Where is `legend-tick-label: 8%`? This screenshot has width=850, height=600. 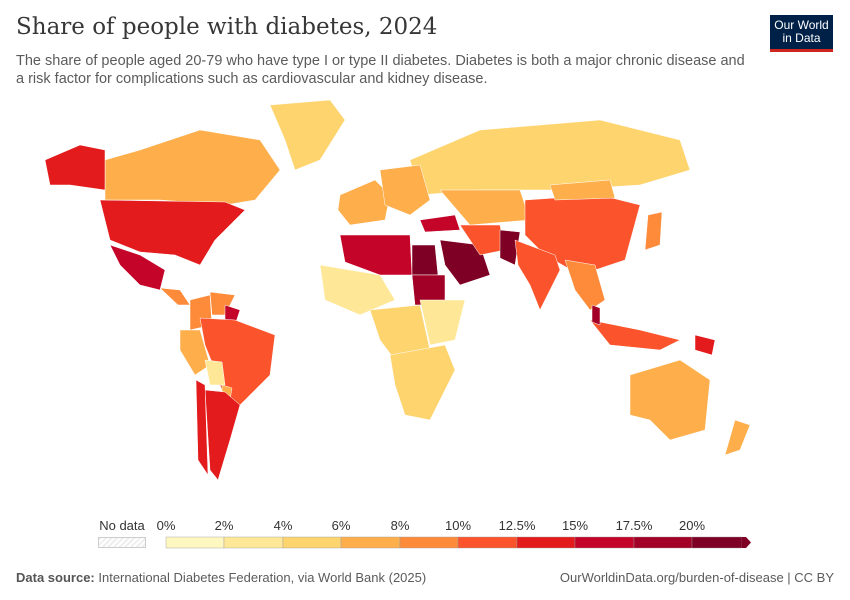
legend-tick-label: 8% is located at coordinates (400, 525).